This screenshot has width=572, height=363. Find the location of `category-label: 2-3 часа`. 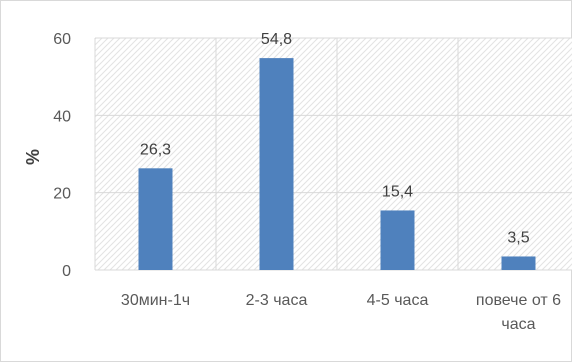

category-label: 2-3 часа is located at coordinates (277, 300).